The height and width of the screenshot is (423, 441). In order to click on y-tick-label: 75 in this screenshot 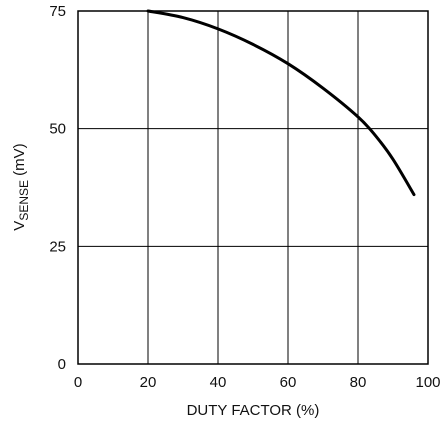, I will do `click(57, 11)`.